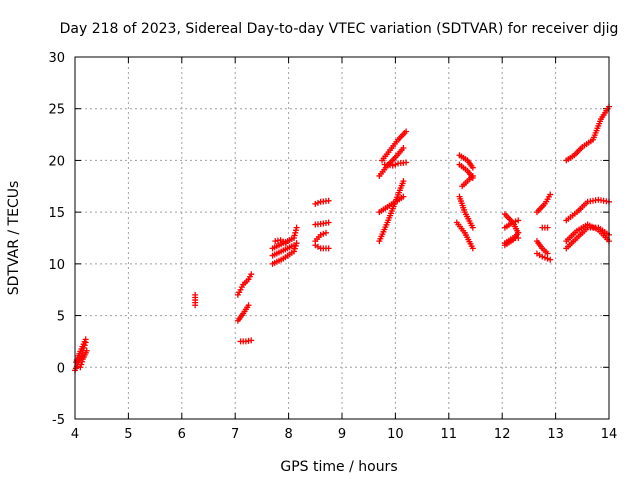  I want to click on y-tick-label: -5, so click(58, 420).